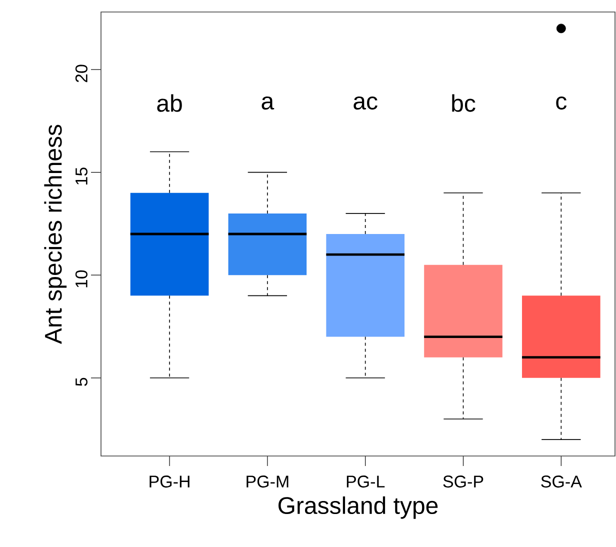  What do you see at coordinates (267, 482) in the screenshot?
I see `x-tick-label: PG-M` at bounding box center [267, 482].